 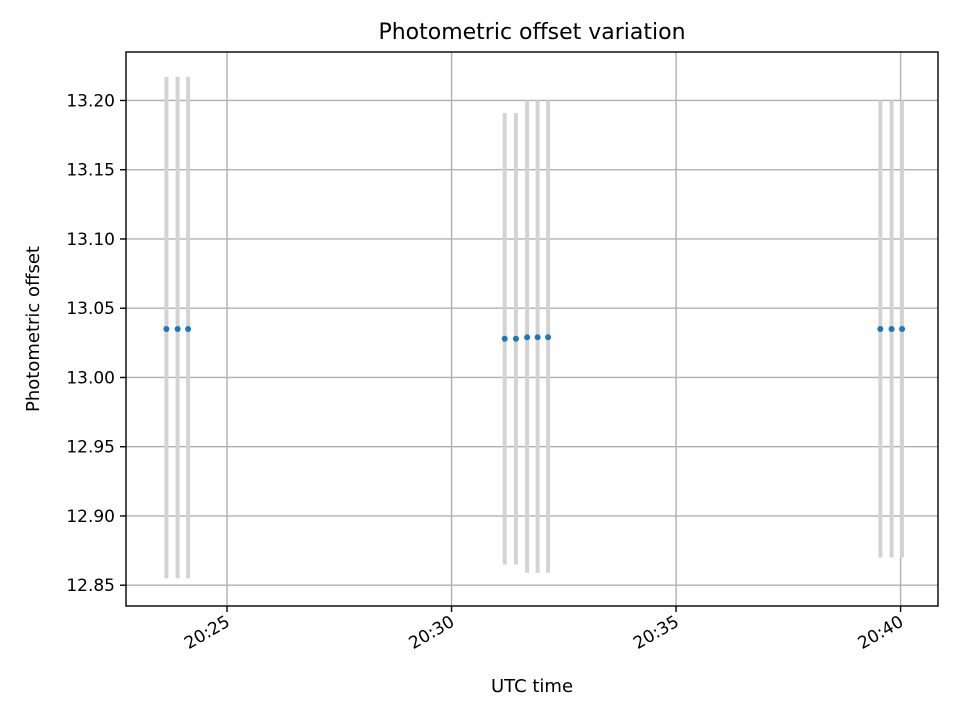 What do you see at coordinates (881, 633) in the screenshot?
I see `x-tick-label: 20:40` at bounding box center [881, 633].